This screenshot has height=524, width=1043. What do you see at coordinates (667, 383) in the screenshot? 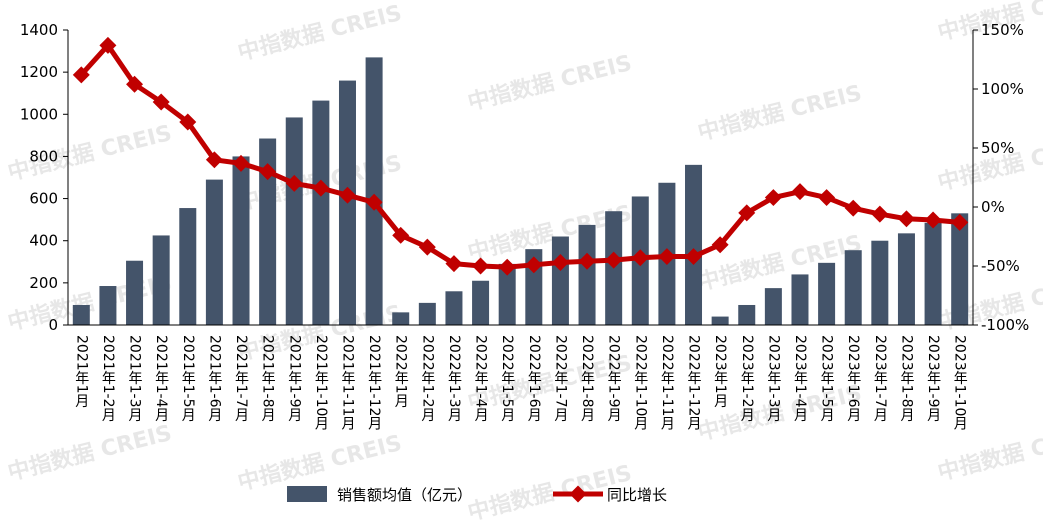
I see `x-tick-label: 2022年1-11月` at bounding box center [667, 383].